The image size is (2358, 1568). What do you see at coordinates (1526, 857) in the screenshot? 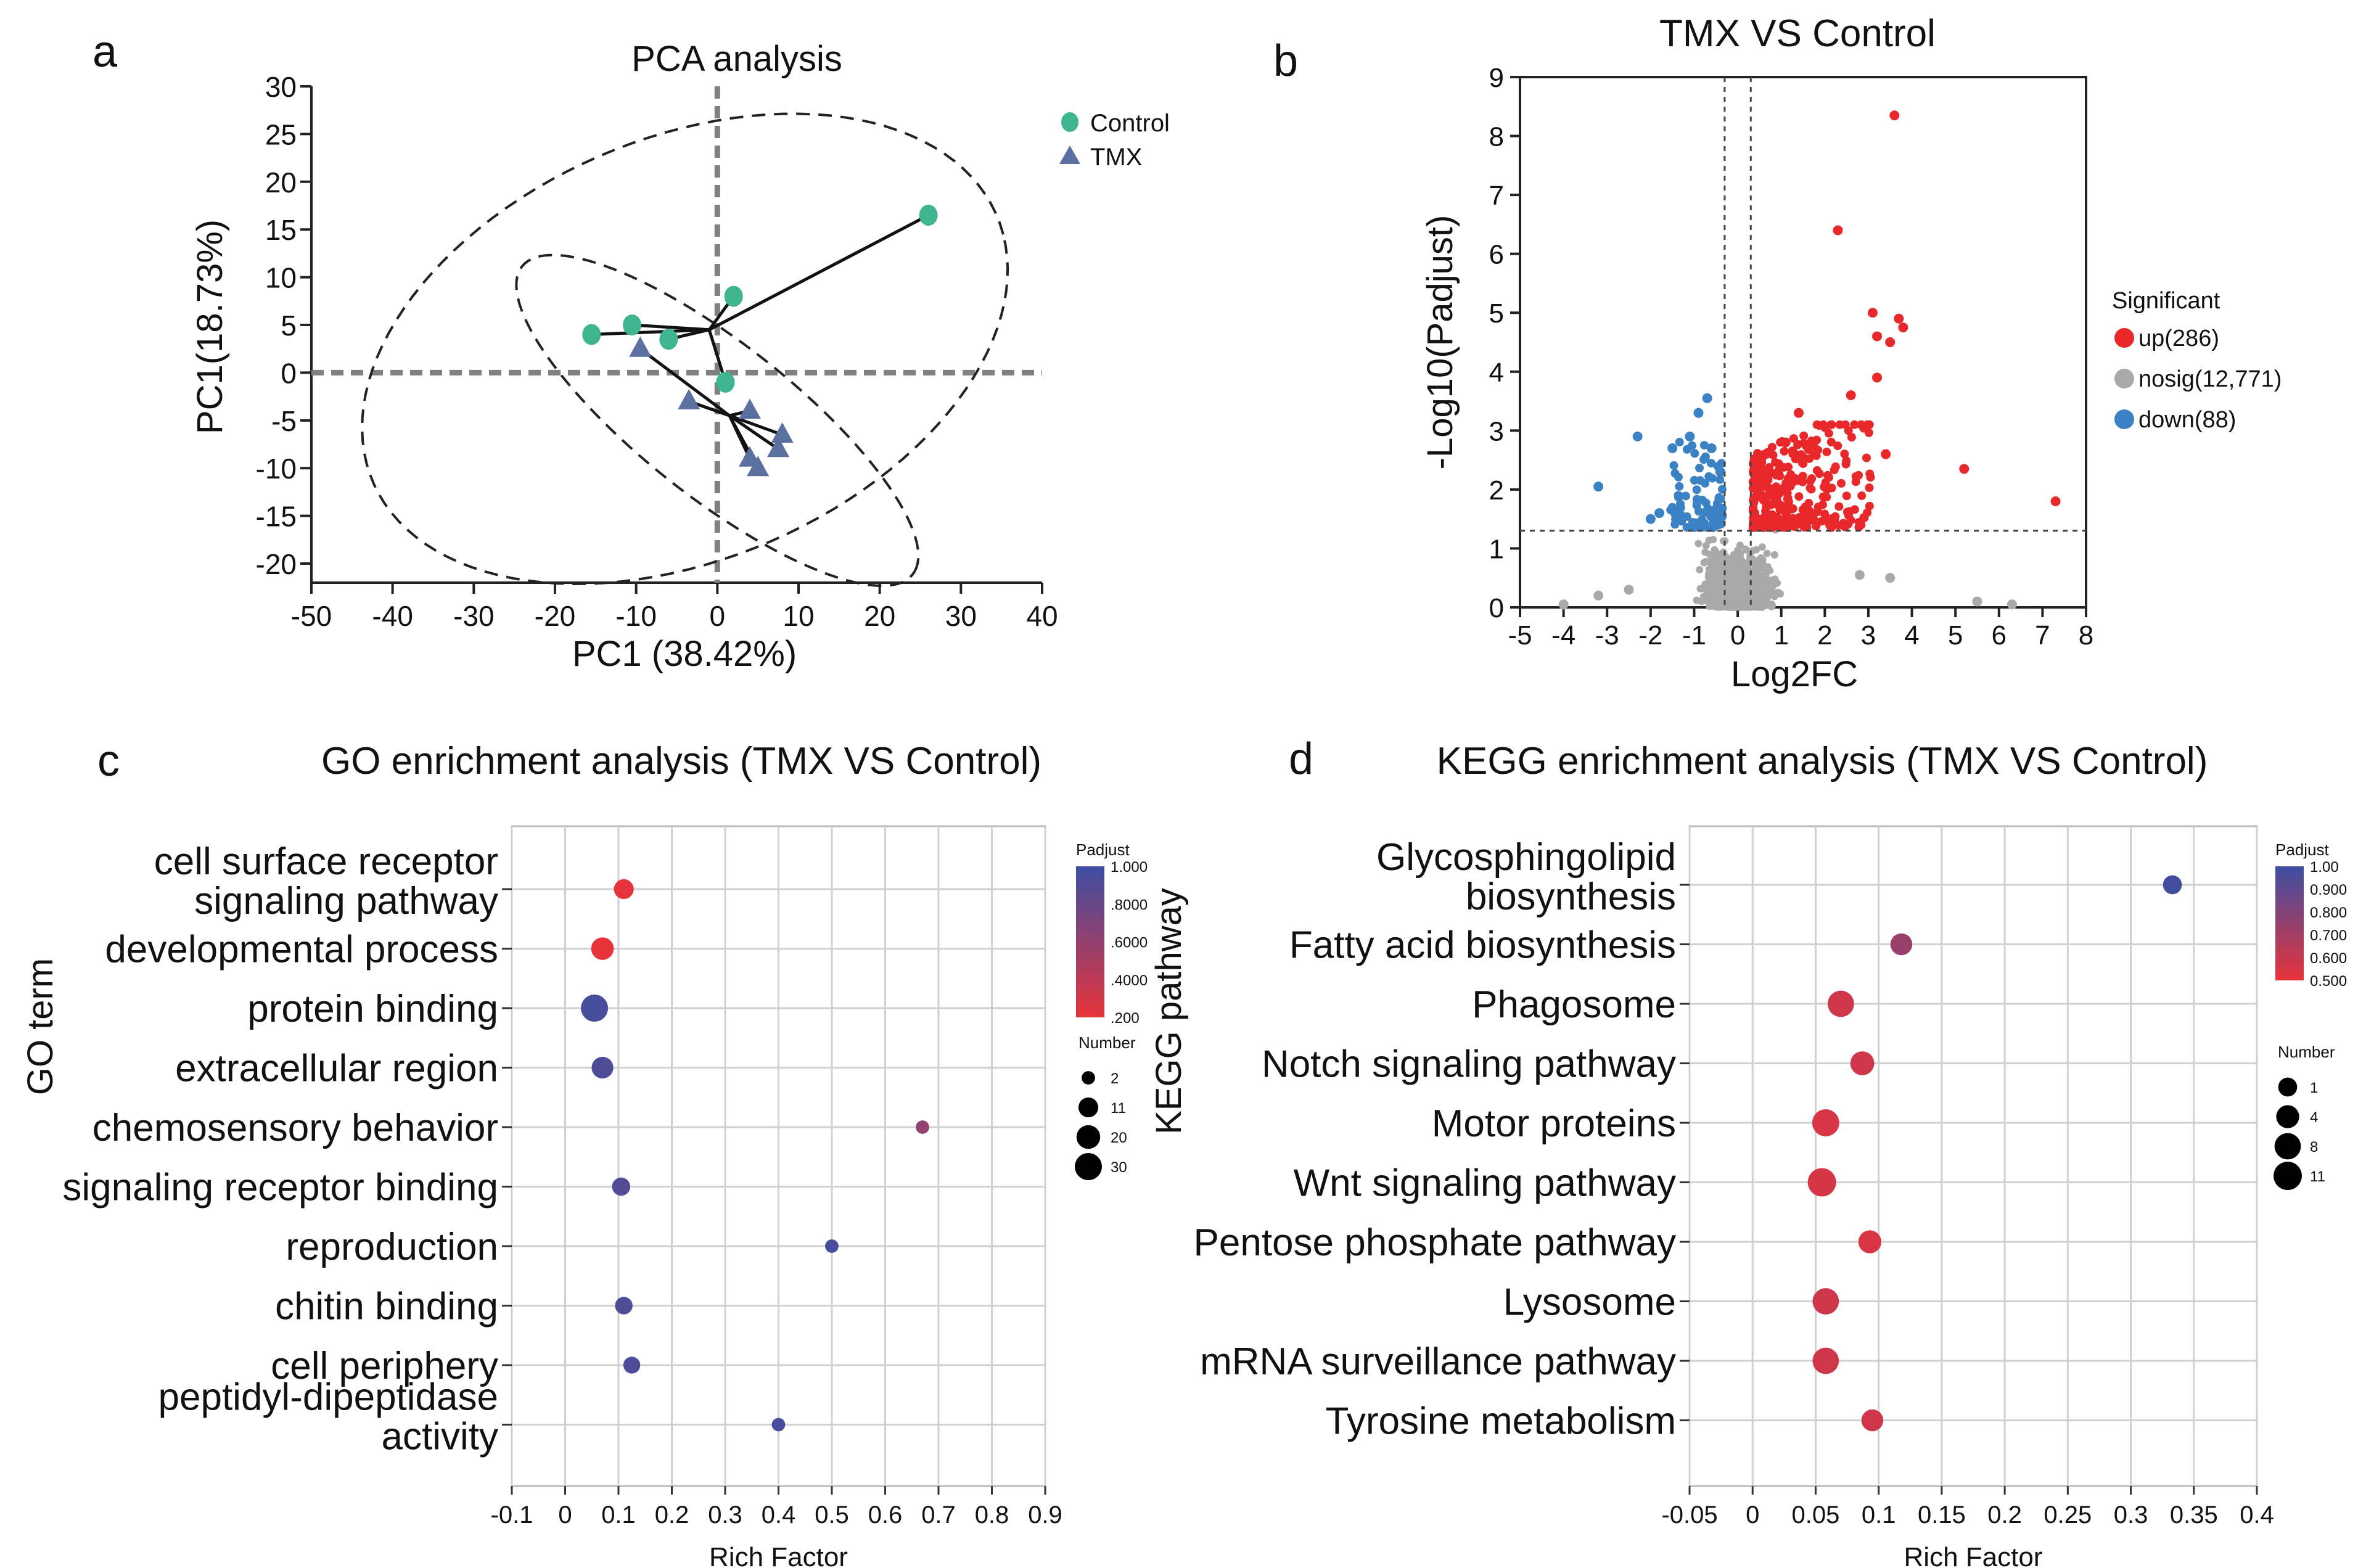
I see `panel-kegg-category-label: Glycosphingolipid` at bounding box center [1526, 857].